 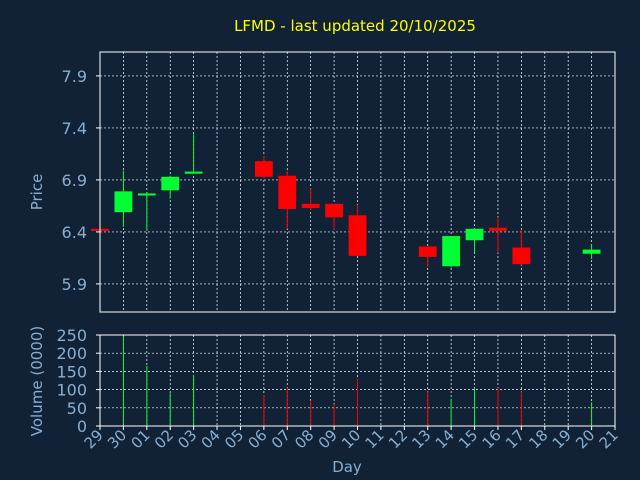 I want to click on price-axis-label: Price, so click(x=37, y=192).